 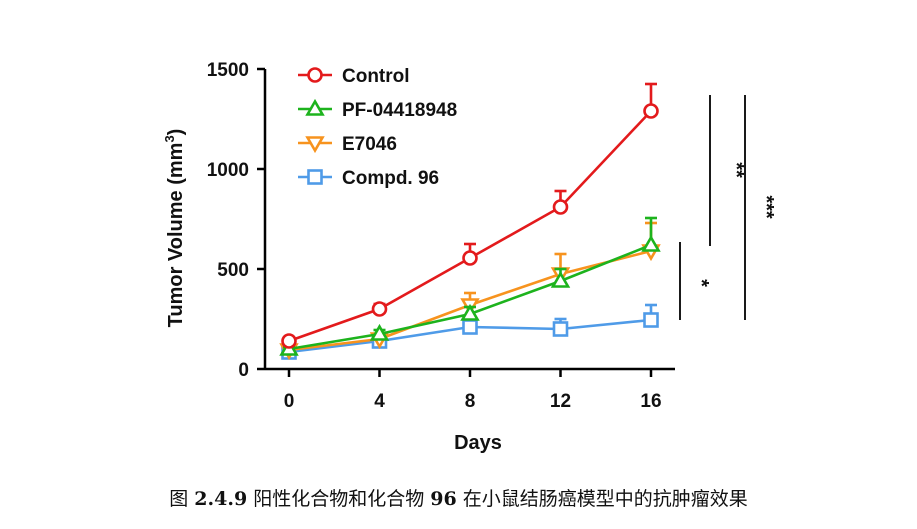 What do you see at coordinates (736, 170) in the screenshot?
I see `significance-label: **` at bounding box center [736, 170].